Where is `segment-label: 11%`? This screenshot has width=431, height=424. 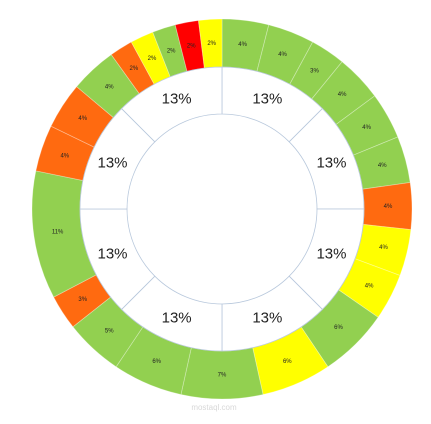
segment-label: 11% is located at coordinates (58, 233).